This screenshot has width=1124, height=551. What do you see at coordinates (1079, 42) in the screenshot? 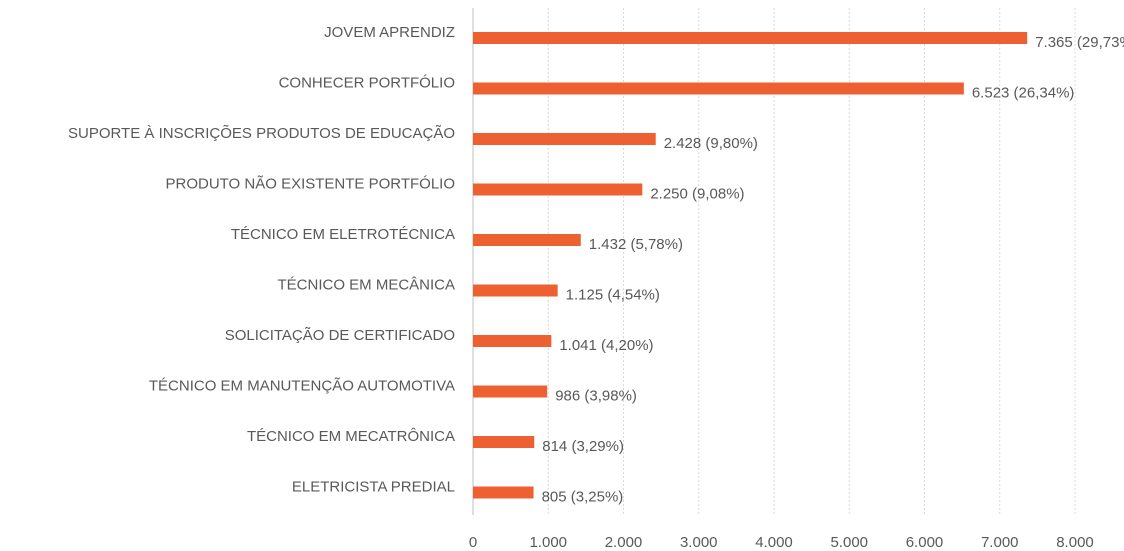
I see `value-label: 7.365 (29,73%)` at bounding box center [1079, 42].